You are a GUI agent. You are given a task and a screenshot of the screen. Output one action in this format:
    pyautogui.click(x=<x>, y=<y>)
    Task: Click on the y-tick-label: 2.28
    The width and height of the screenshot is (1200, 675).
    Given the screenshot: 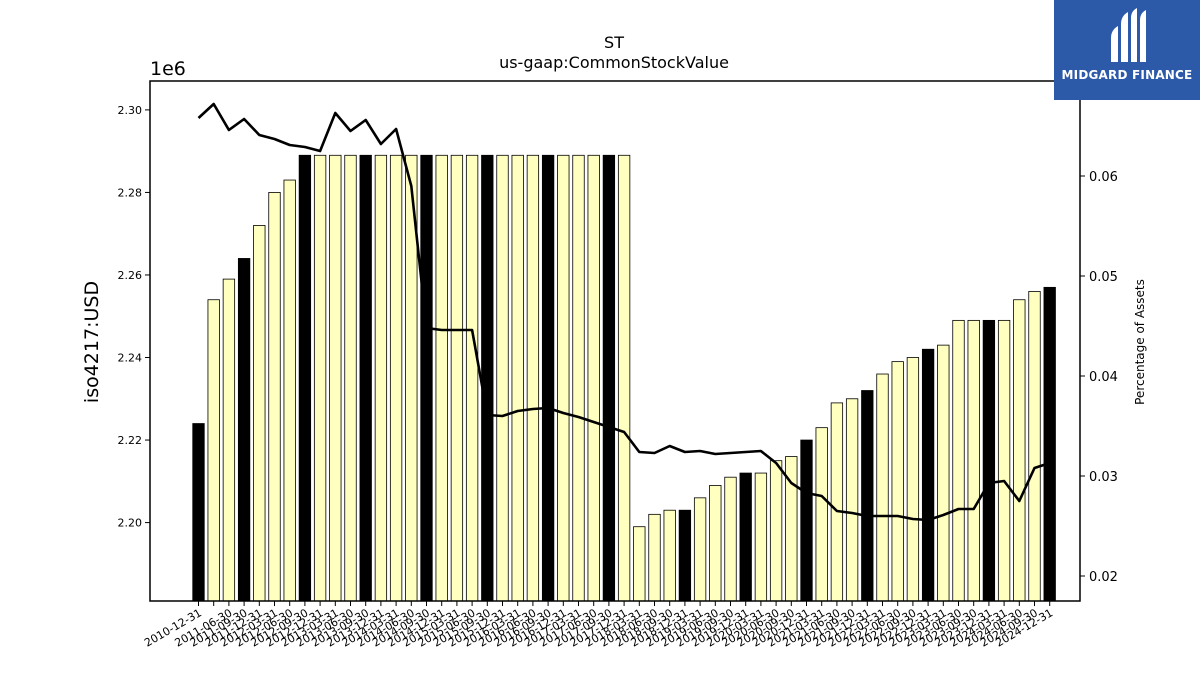 What is the action you would take?
    pyautogui.click(x=130, y=192)
    